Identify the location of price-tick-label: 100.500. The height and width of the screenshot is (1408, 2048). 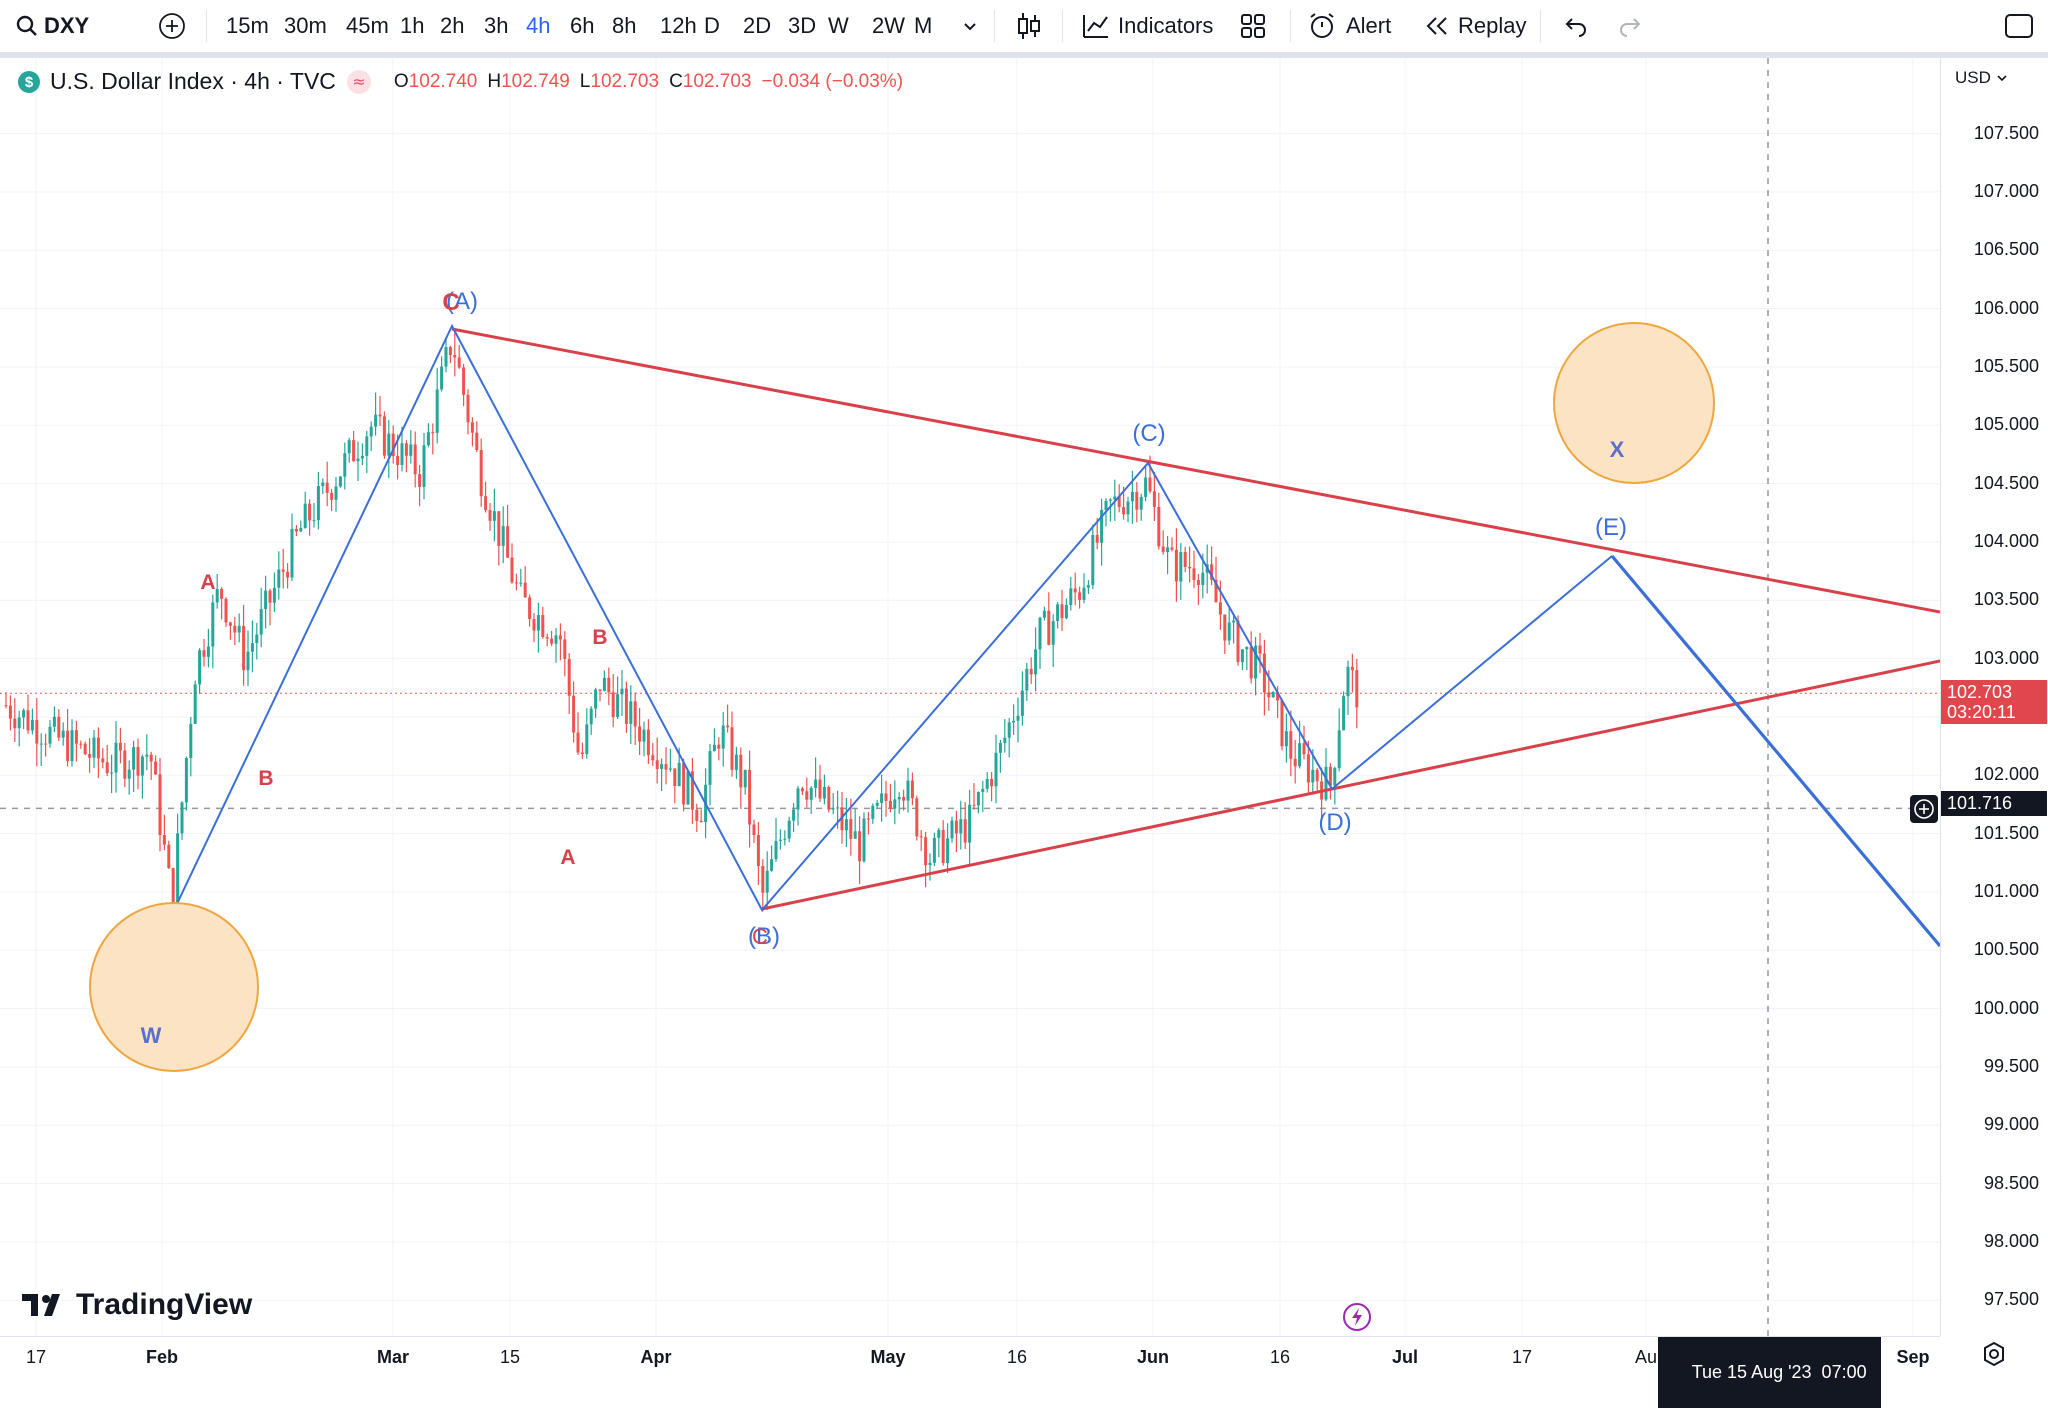
(2006, 949).